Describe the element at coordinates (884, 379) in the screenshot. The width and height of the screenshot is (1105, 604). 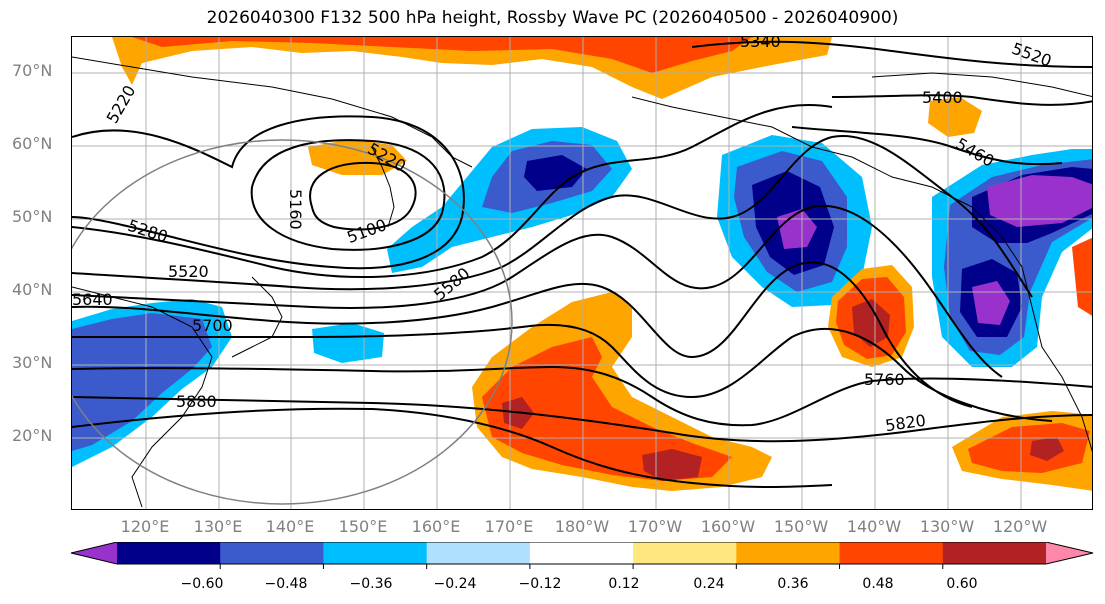
I see `contour-label-5760: 5760` at that location.